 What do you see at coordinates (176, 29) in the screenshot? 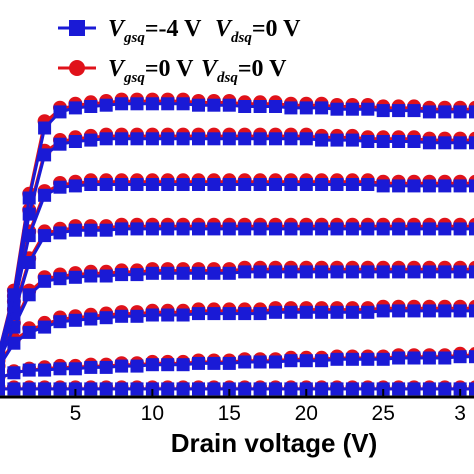
I see `legend-gate-value: =-4 V` at bounding box center [176, 29].